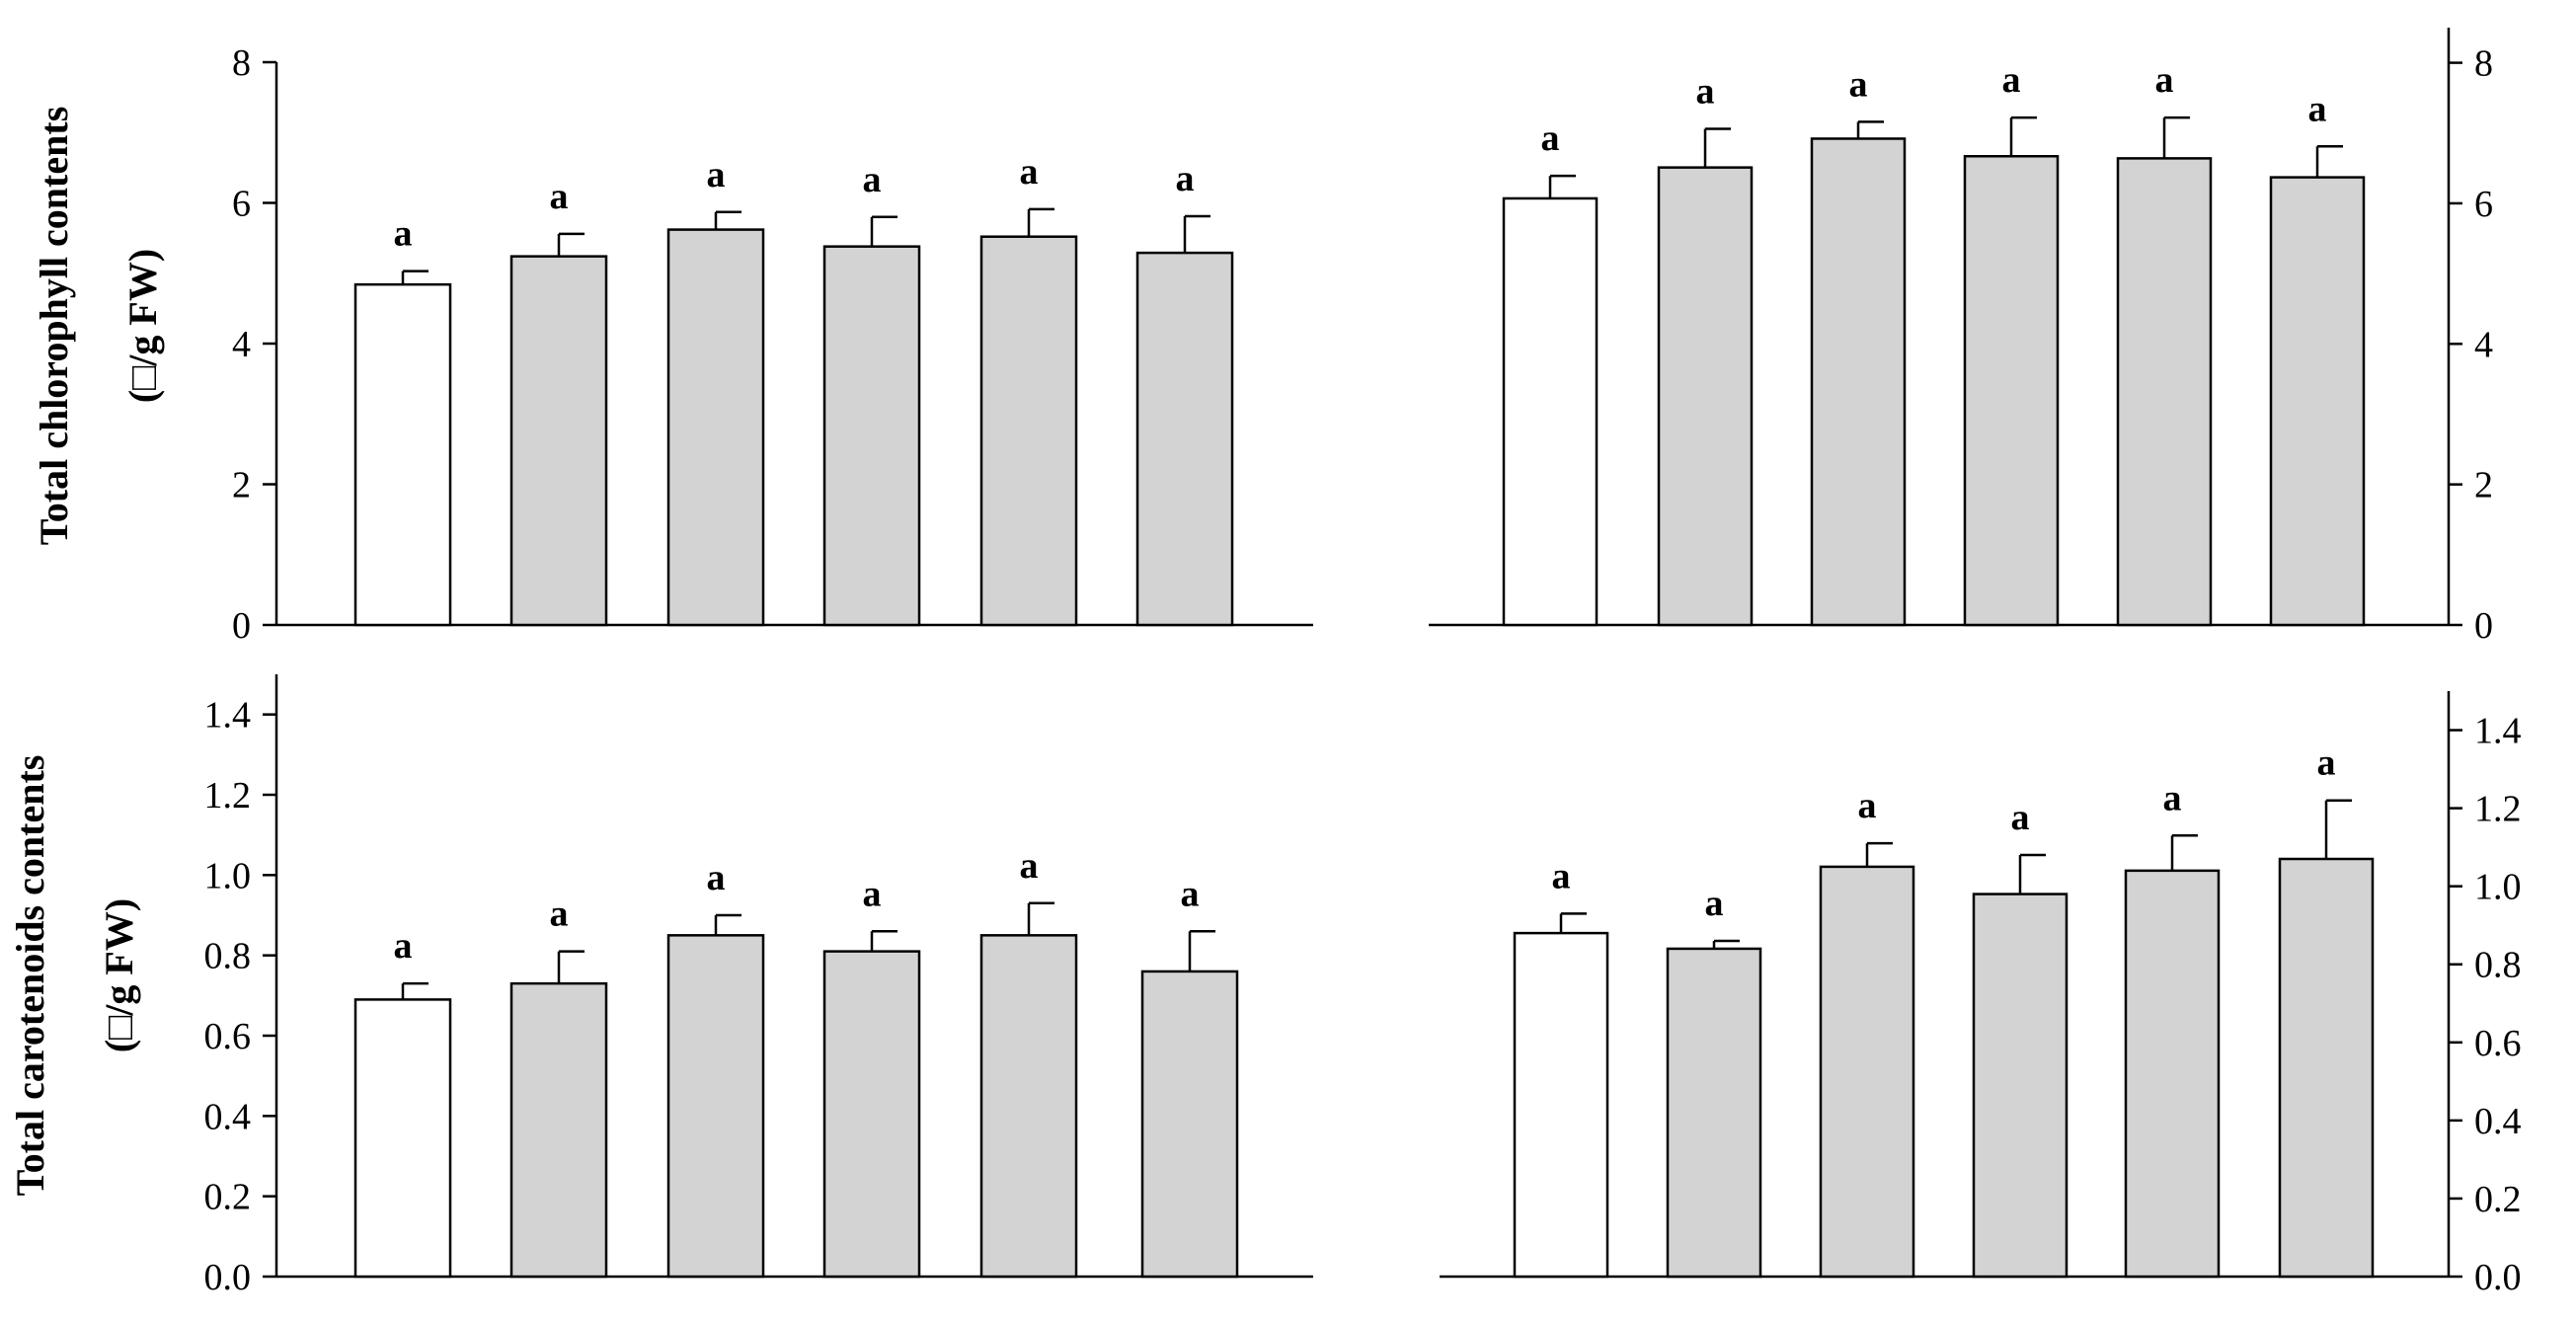 The width and height of the screenshot is (2576, 1322). Describe the element at coordinates (30, 976) in the screenshot. I see `y-axis-label-carotenoids: Total carotenoids contents` at that location.